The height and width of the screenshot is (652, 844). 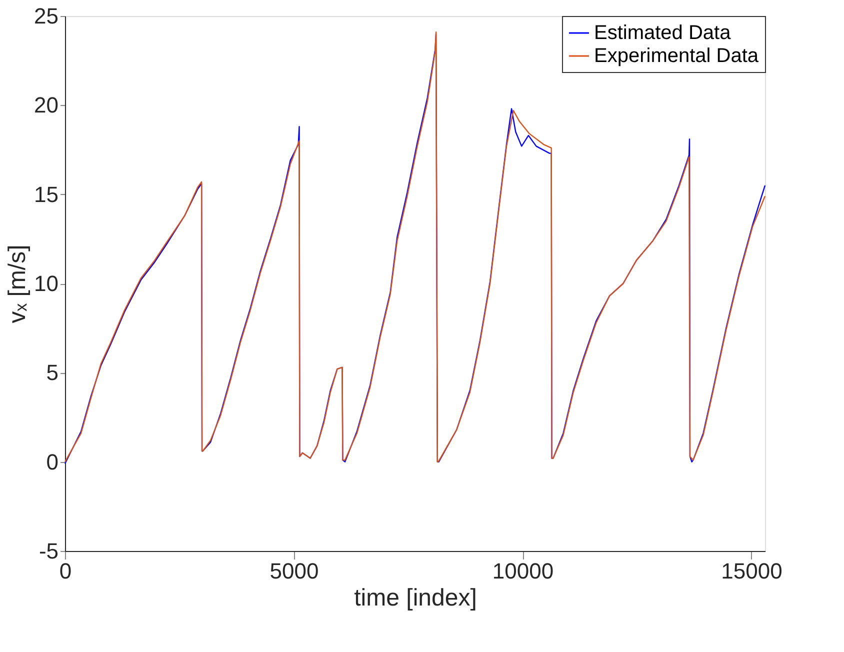 What do you see at coordinates (46, 105) in the screenshot?
I see `y-tick-label: 20` at bounding box center [46, 105].